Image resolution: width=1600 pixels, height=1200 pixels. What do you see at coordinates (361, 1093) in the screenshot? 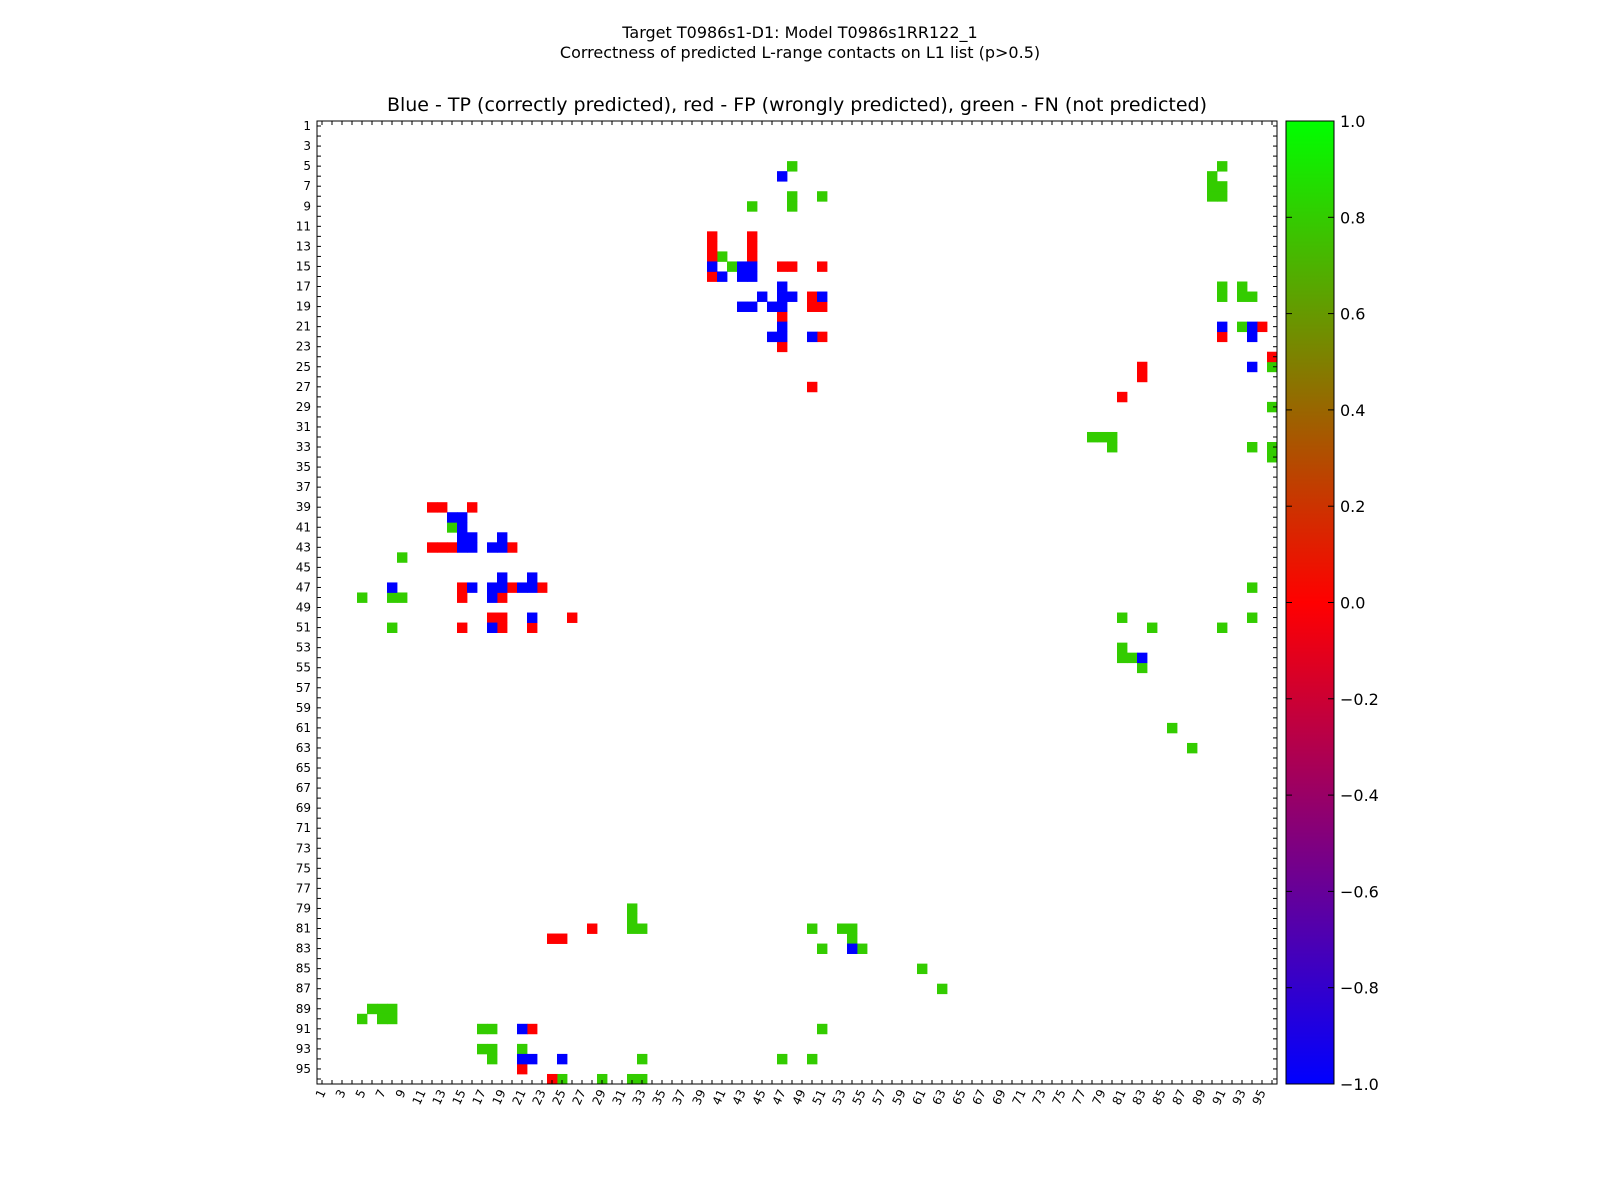
I see `x-tick-label: 5` at bounding box center [361, 1093].